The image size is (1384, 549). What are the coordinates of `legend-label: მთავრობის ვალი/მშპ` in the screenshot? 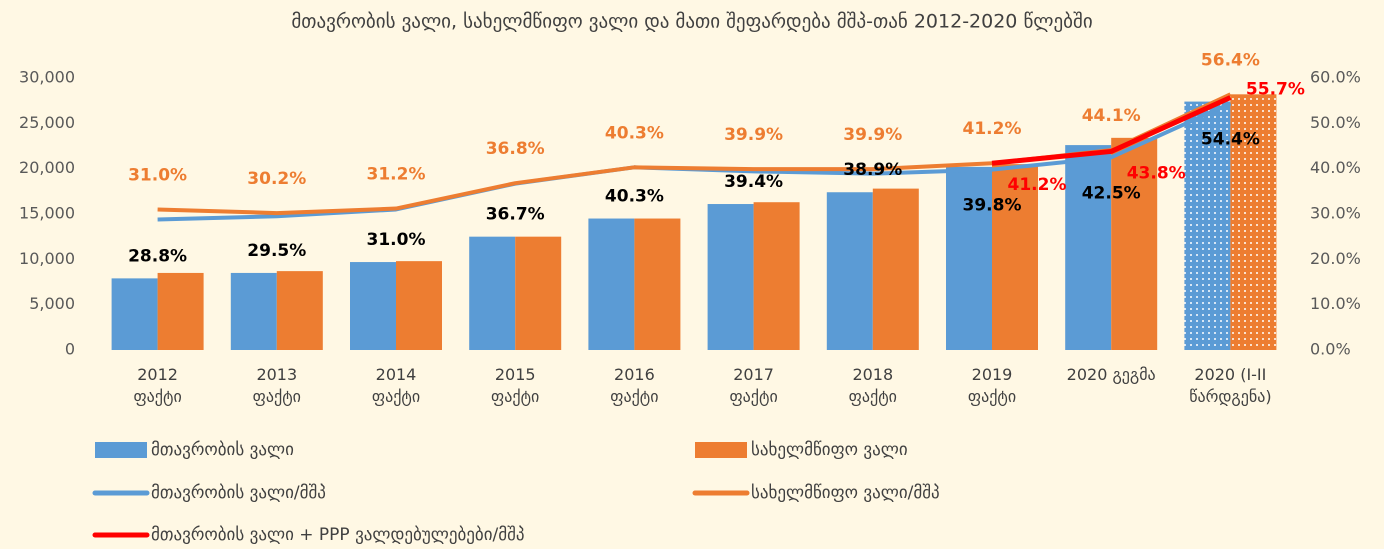 It's located at (238, 493).